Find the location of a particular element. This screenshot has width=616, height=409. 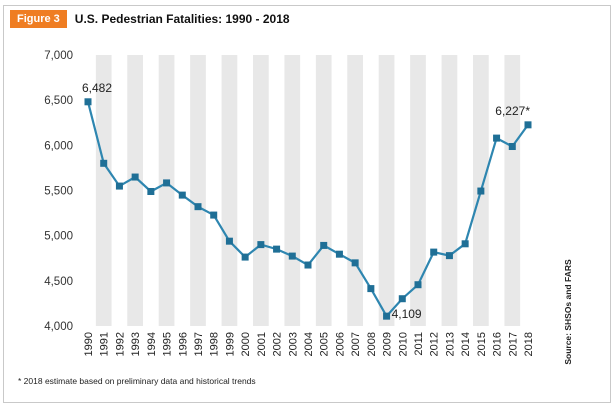

x-tick-label: 2014 is located at coordinates (466, 344).